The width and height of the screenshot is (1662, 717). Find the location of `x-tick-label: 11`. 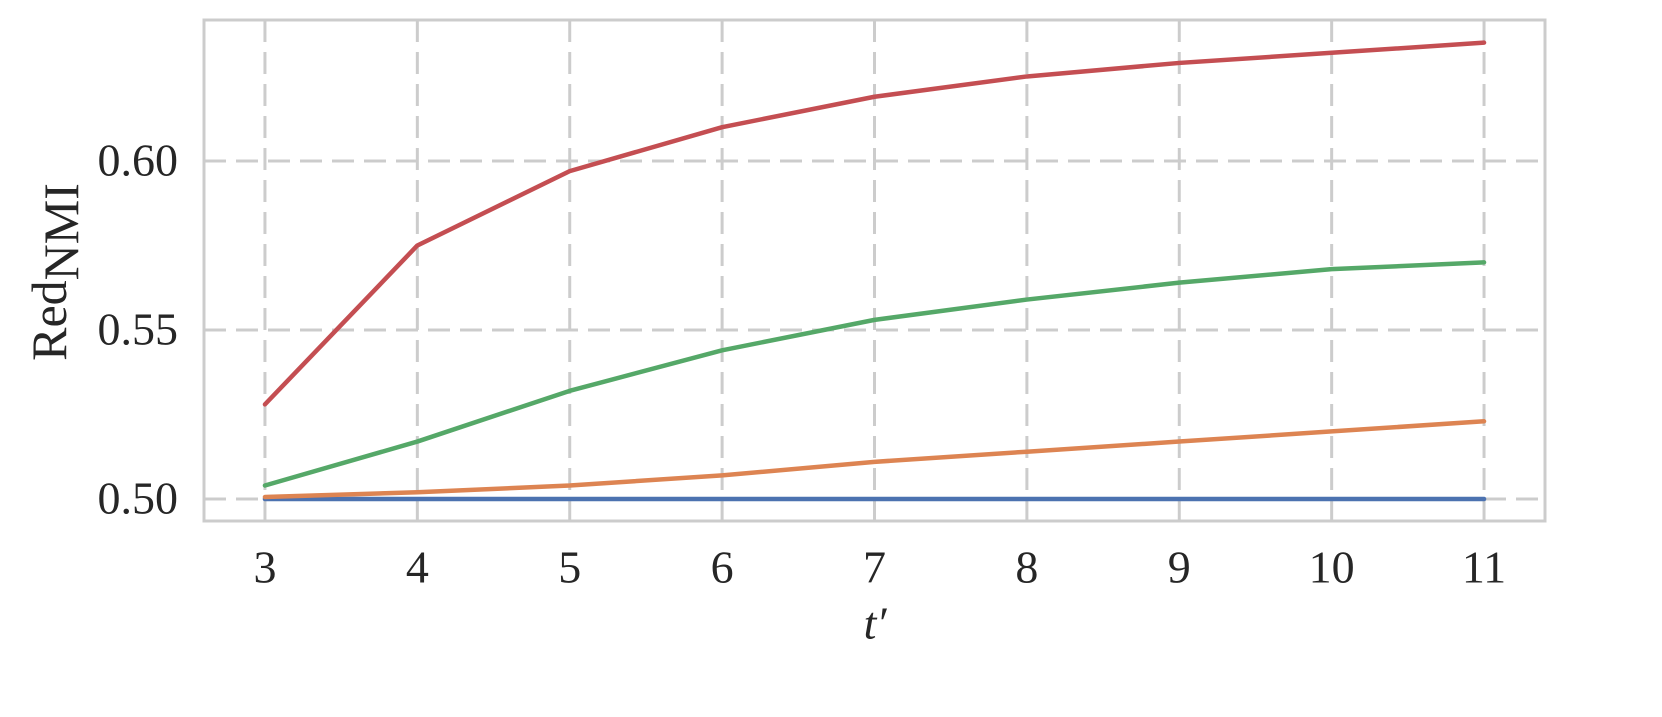

x-tick-label: 11 is located at coordinates (1484, 567).